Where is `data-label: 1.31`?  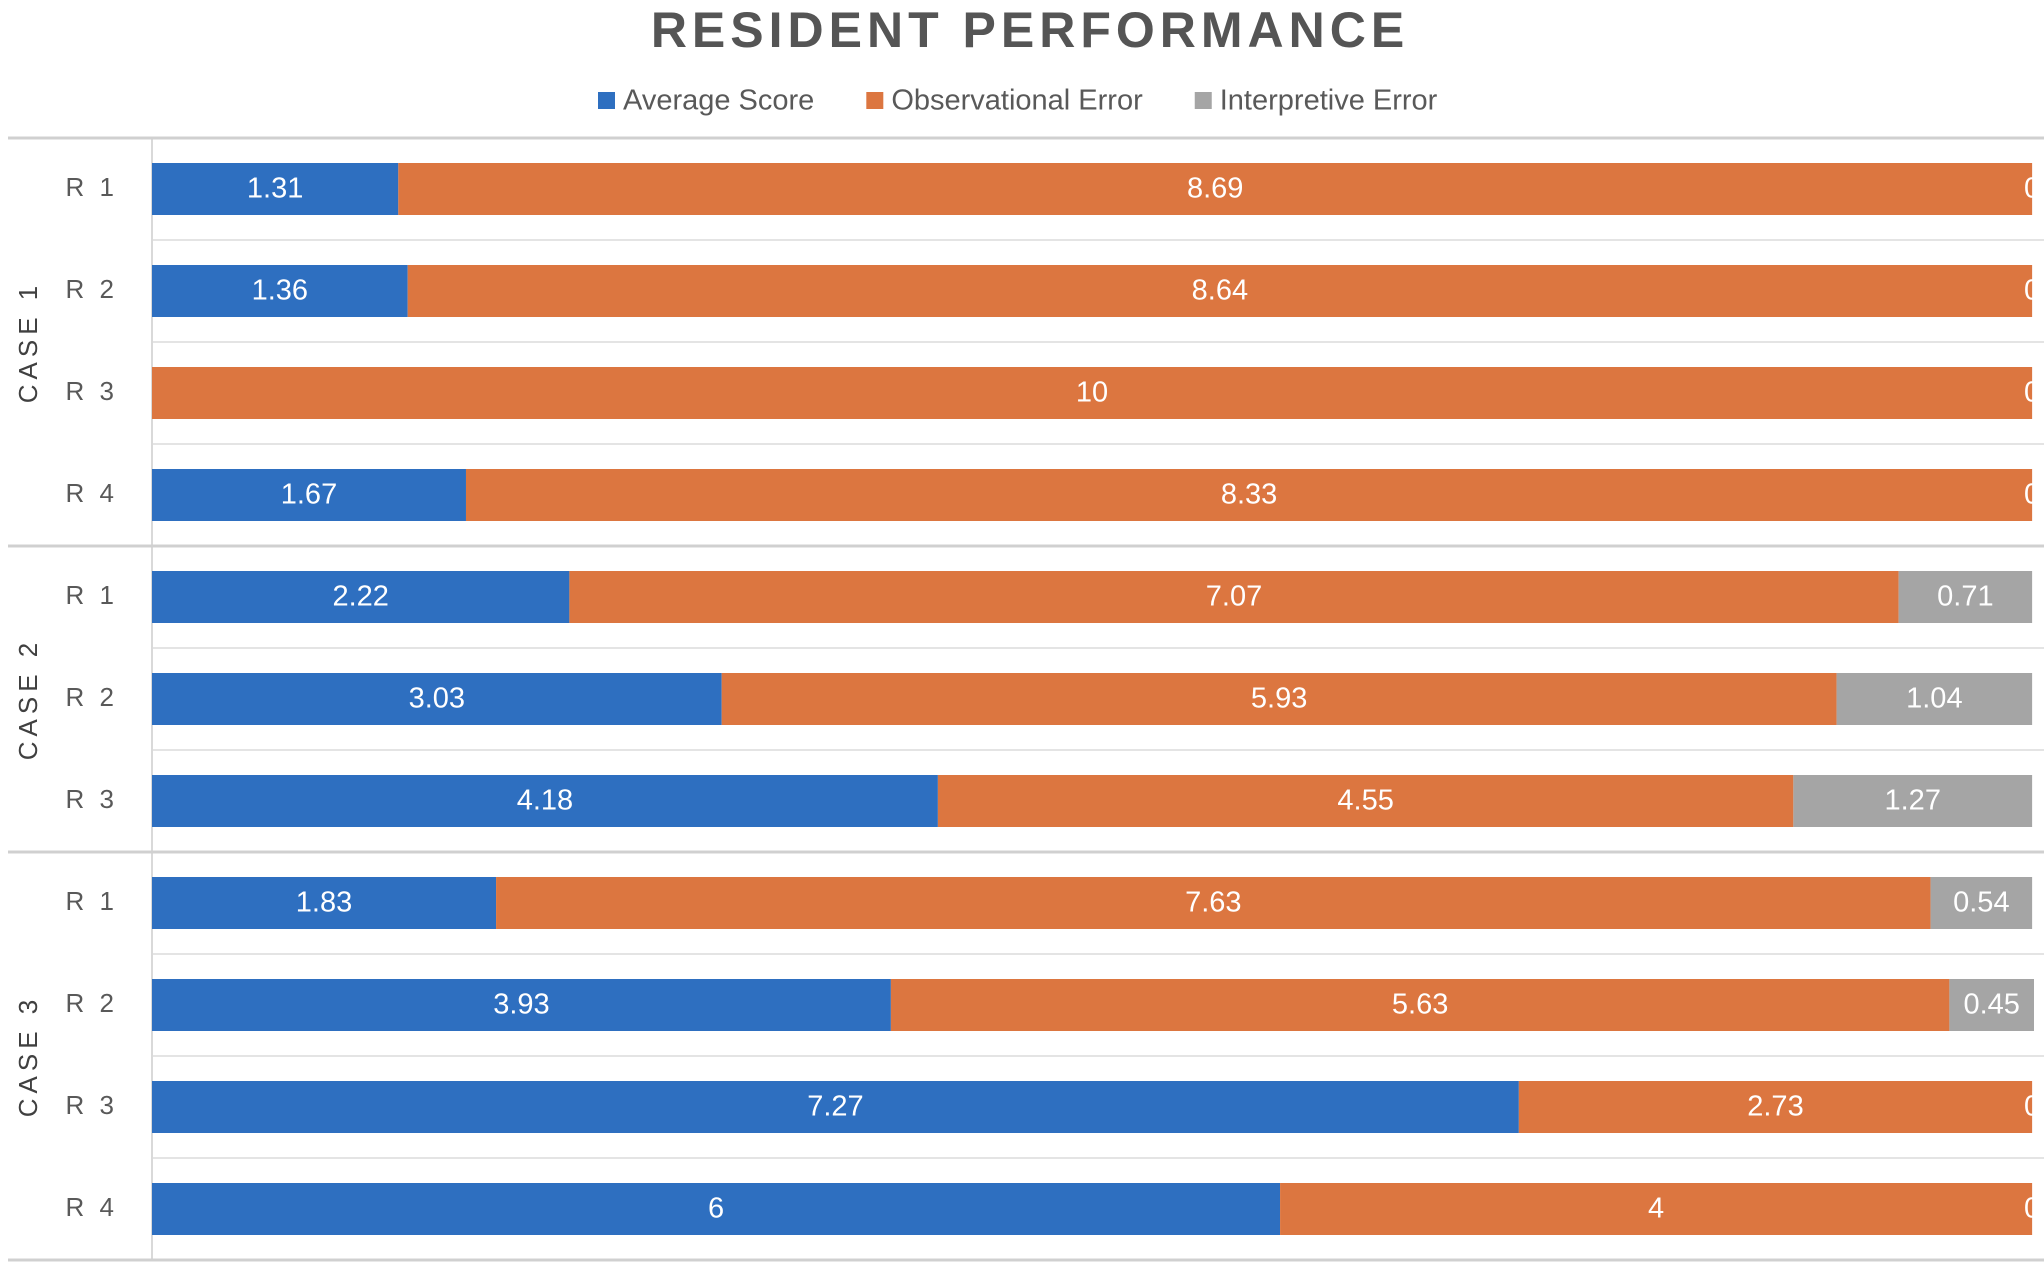
data-label: 1.31 is located at coordinates (275, 189).